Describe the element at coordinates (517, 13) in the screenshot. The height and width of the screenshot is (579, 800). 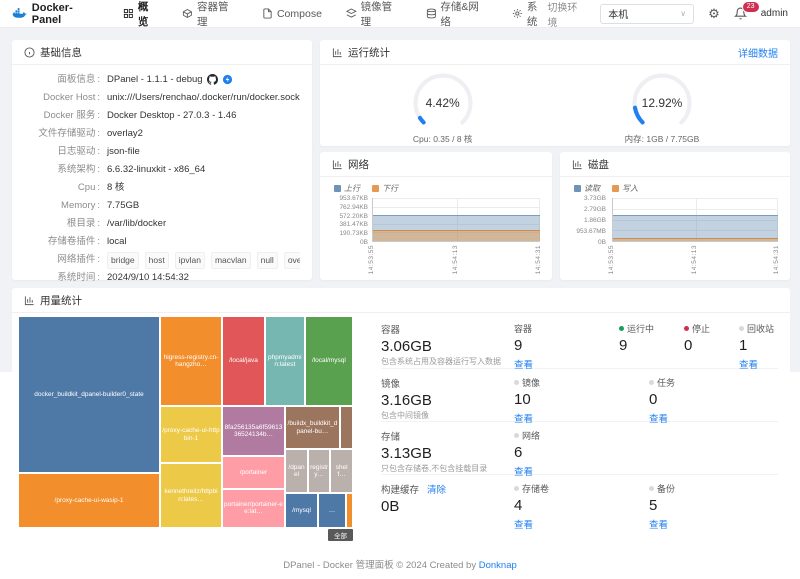
I see `gear-icon` at that location.